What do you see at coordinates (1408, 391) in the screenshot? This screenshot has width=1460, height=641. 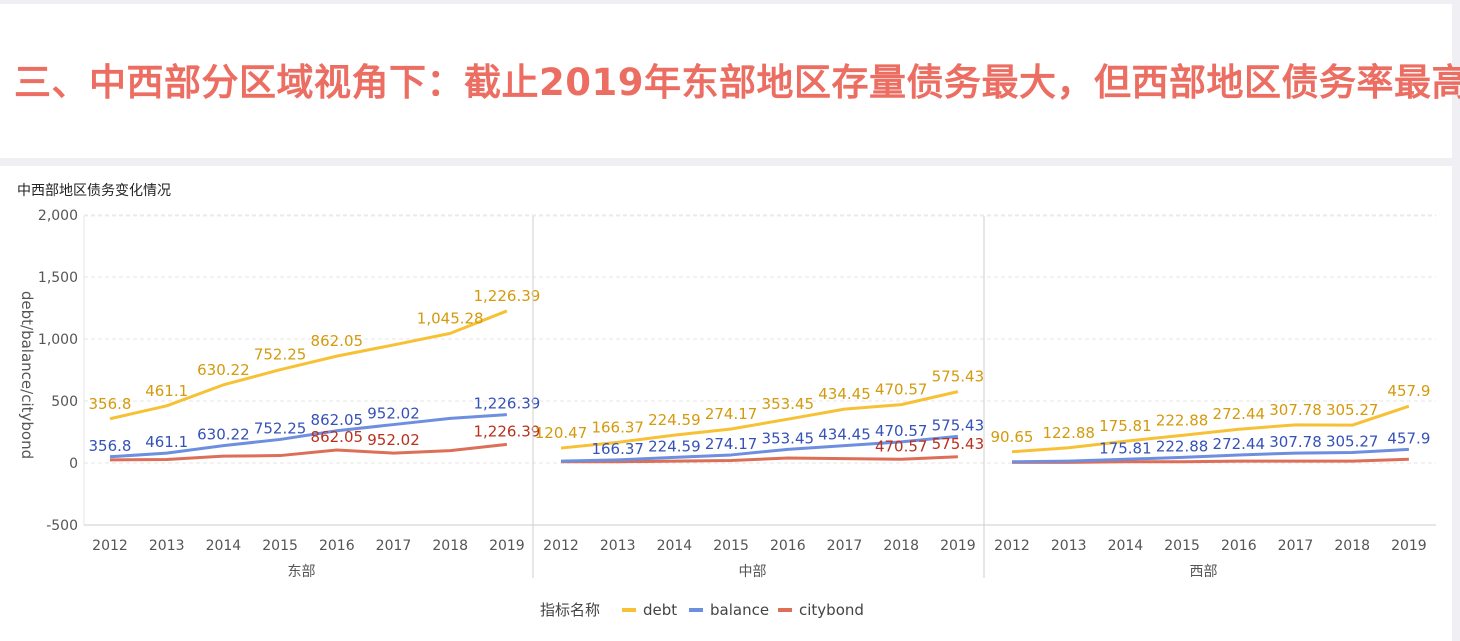 I see `debt-data-label: 457.9` at bounding box center [1408, 391].